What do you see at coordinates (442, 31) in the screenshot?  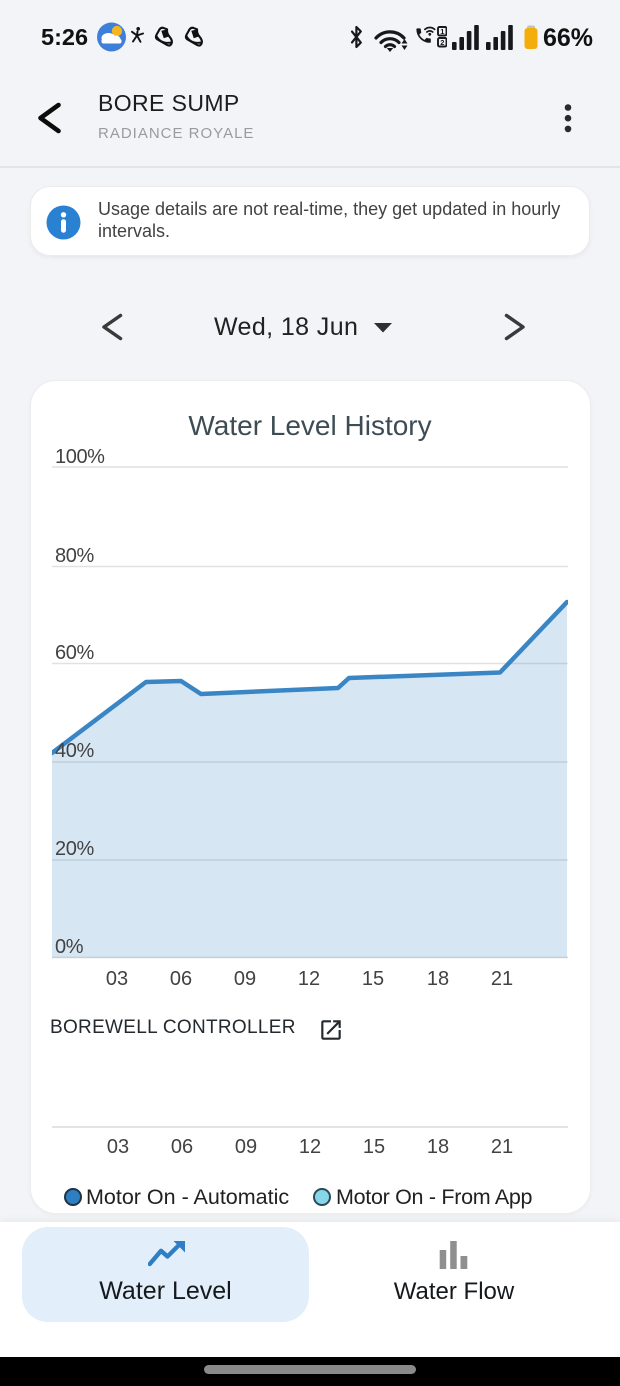 I see `svg-text: 1` at bounding box center [442, 31].